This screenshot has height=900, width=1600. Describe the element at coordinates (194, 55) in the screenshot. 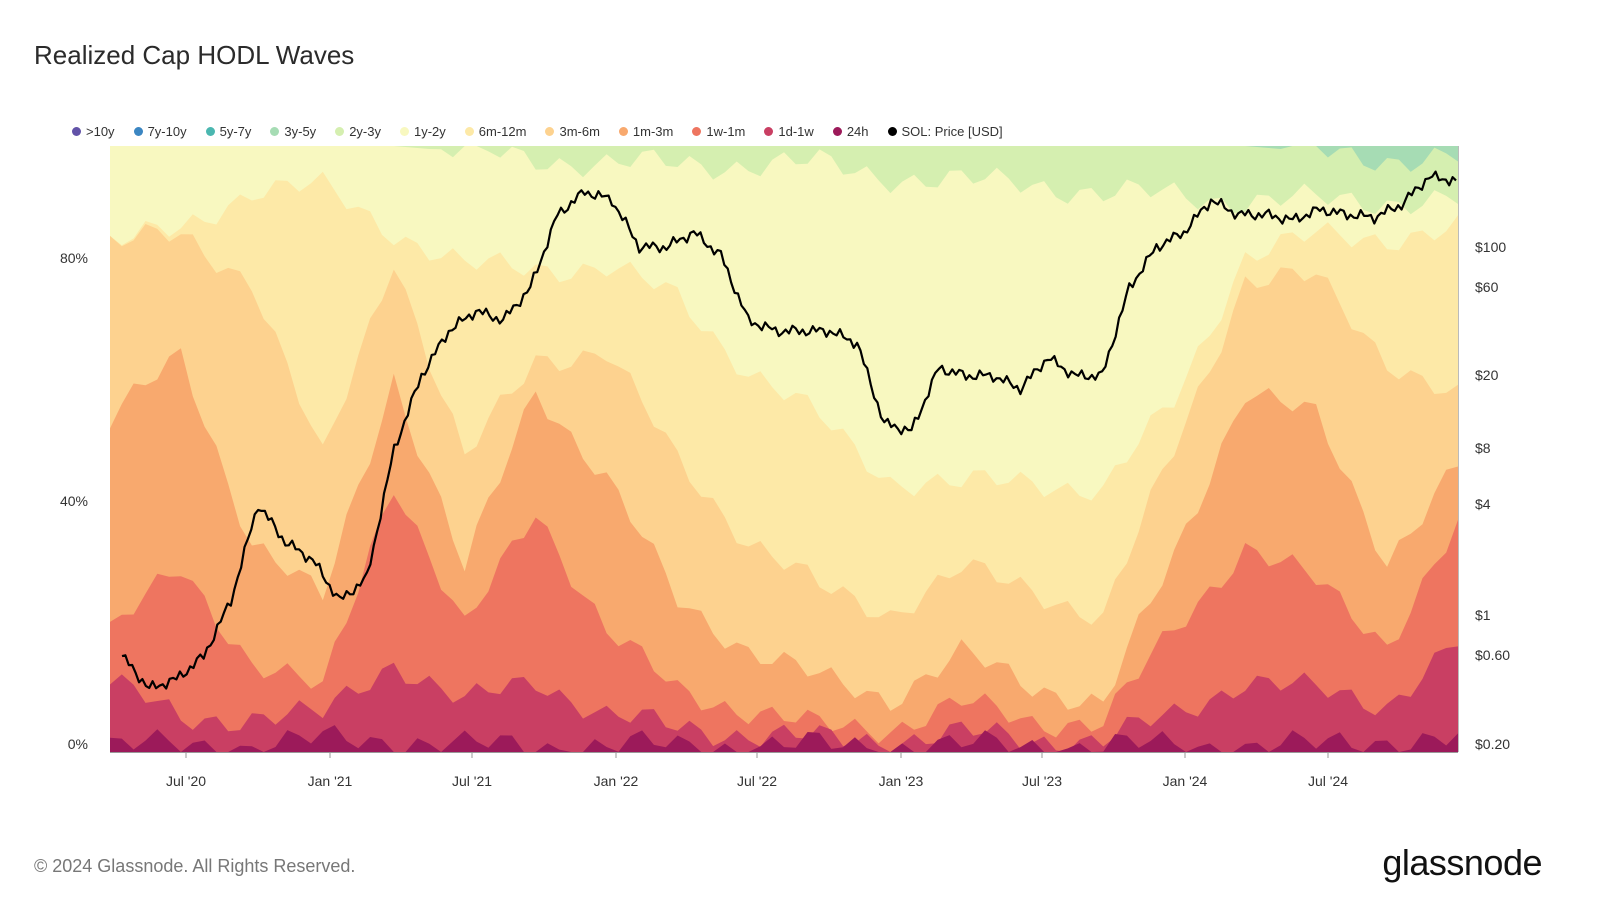

I see `chart-title: Realized Cap HODL Waves` at that location.